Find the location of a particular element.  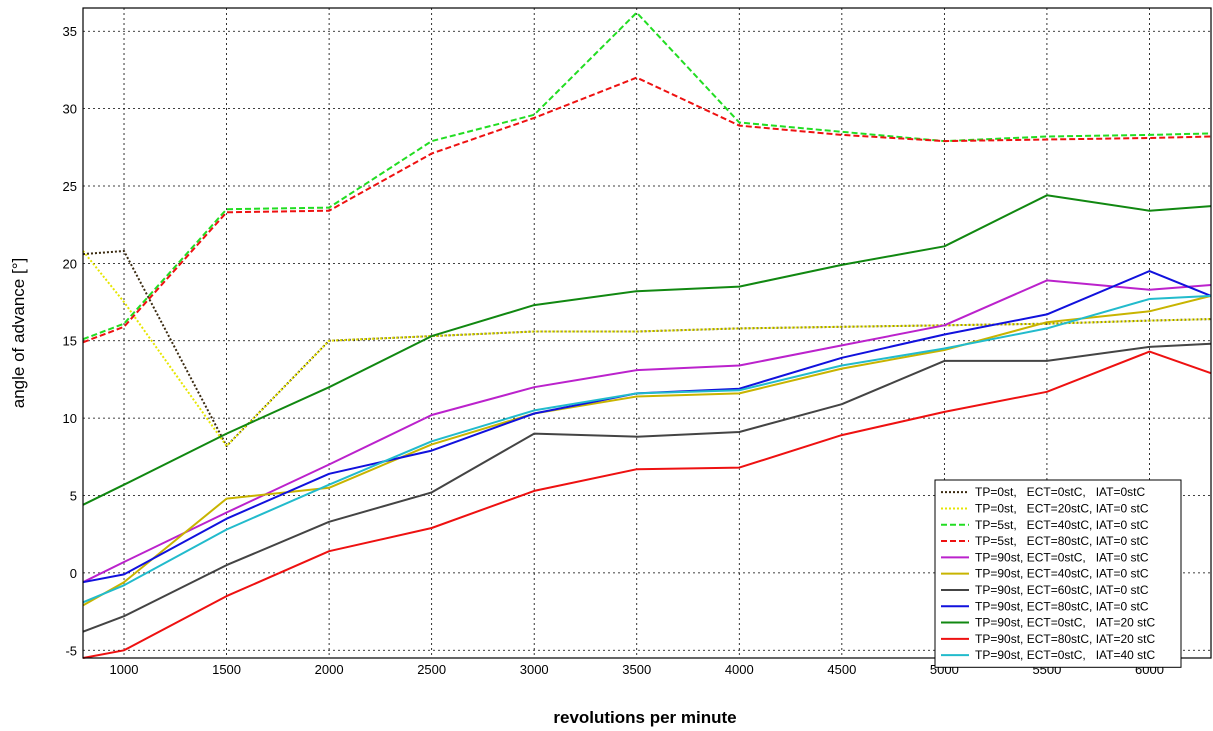

y-axis-title: angle of advance [°] is located at coordinates (18, 333).